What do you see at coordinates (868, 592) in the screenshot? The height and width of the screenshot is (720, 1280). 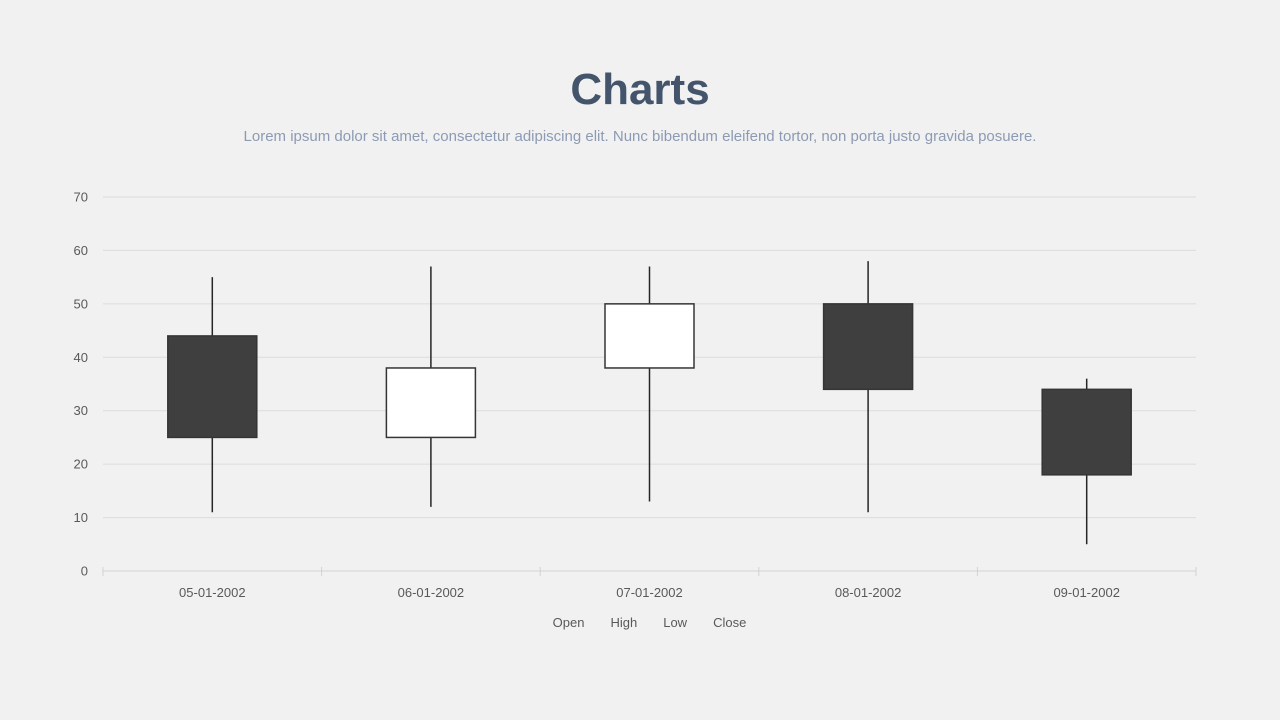 I see `x-axis-label: 08-01-2002` at bounding box center [868, 592].